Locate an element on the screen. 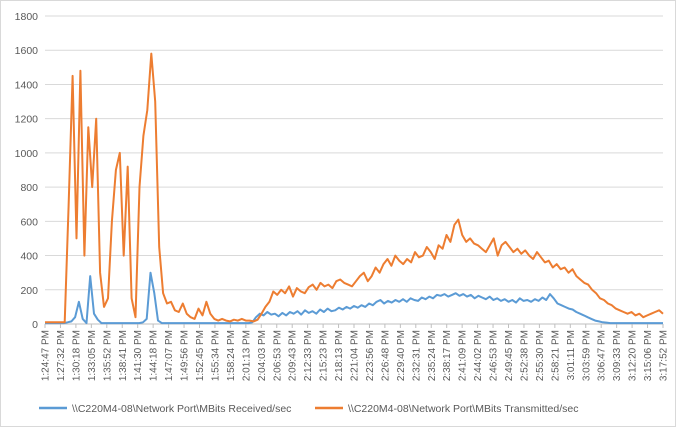 The image size is (676, 433). x-tick-label: 1:35:52 PM is located at coordinates (107, 355).